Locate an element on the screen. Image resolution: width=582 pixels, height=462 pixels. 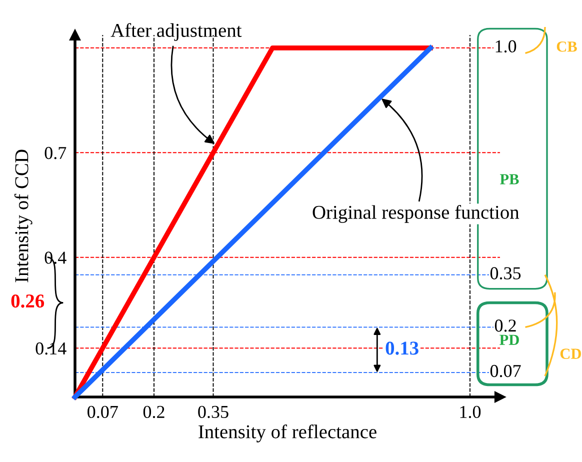
y-tick-label: 0.4 is located at coordinates (55, 258).